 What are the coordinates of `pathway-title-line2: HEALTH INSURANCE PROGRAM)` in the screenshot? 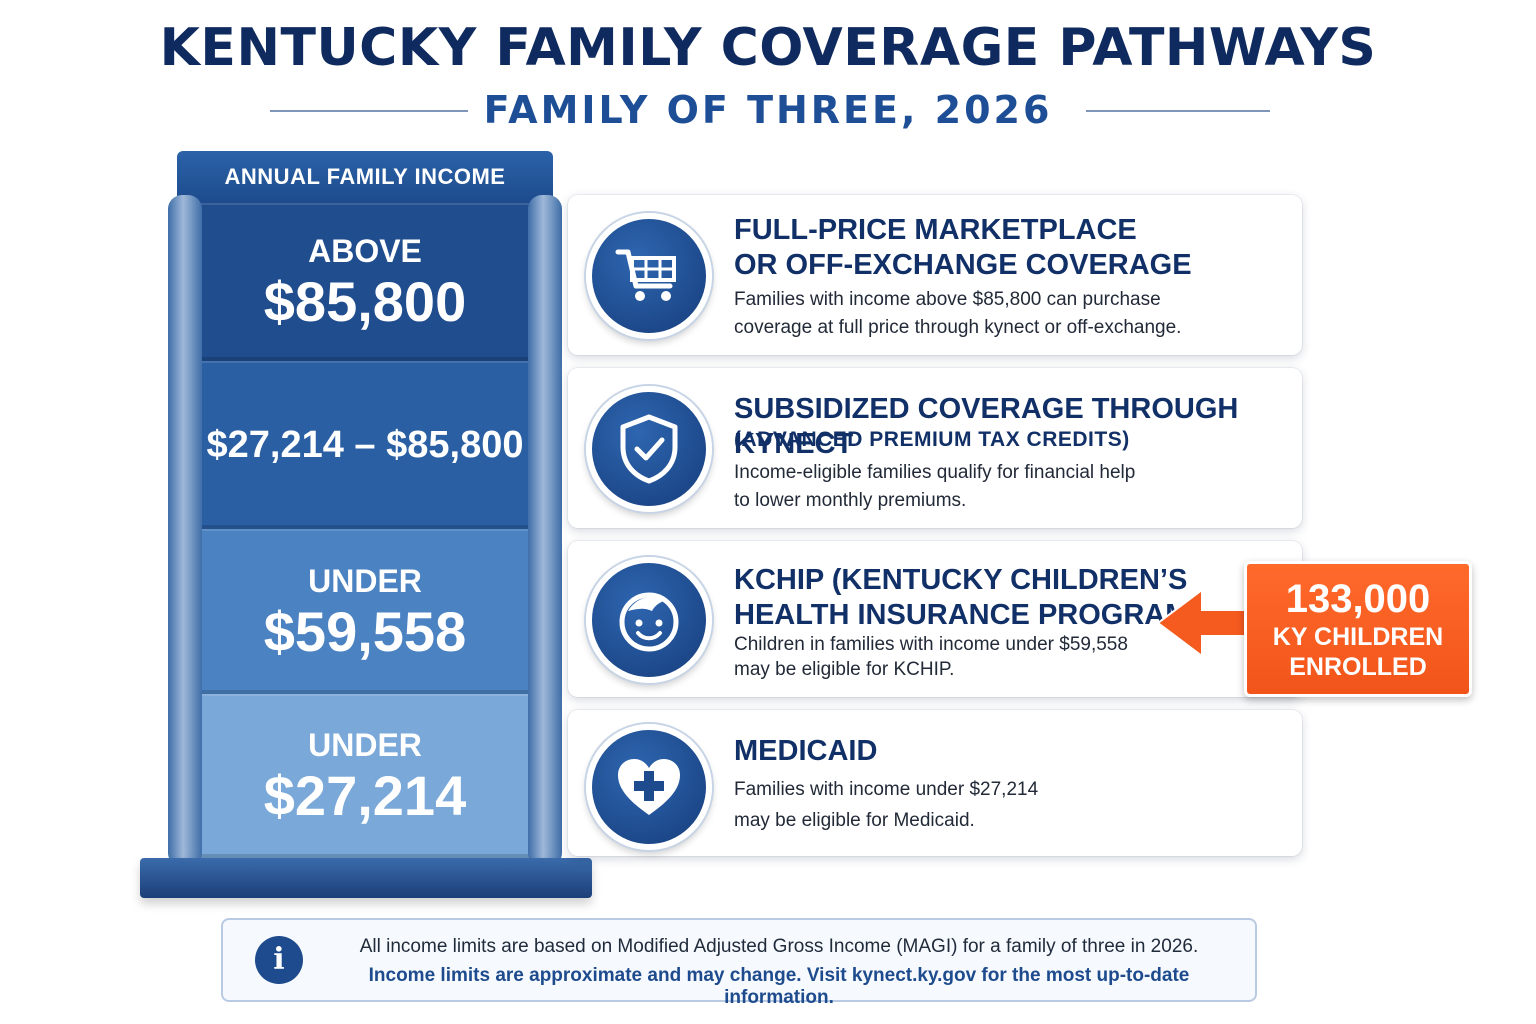 It's located at (967, 615).